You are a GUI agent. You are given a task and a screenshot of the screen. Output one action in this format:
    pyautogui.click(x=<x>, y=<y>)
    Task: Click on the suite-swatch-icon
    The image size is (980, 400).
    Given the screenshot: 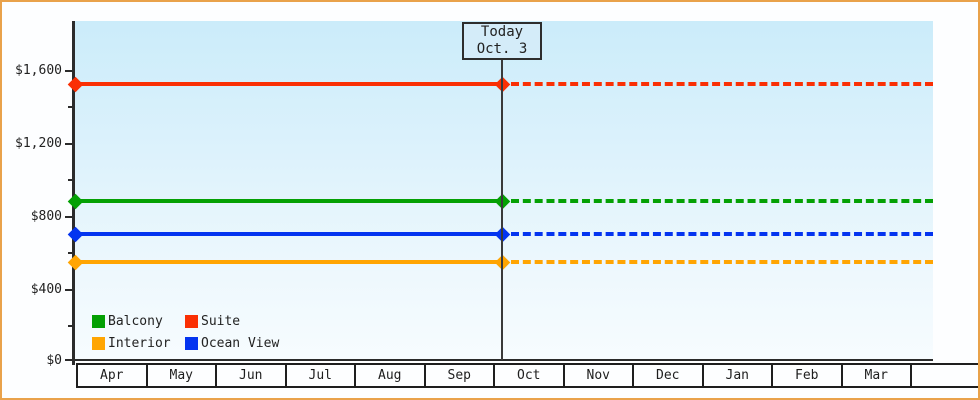 What is the action you would take?
    pyautogui.click(x=191, y=321)
    